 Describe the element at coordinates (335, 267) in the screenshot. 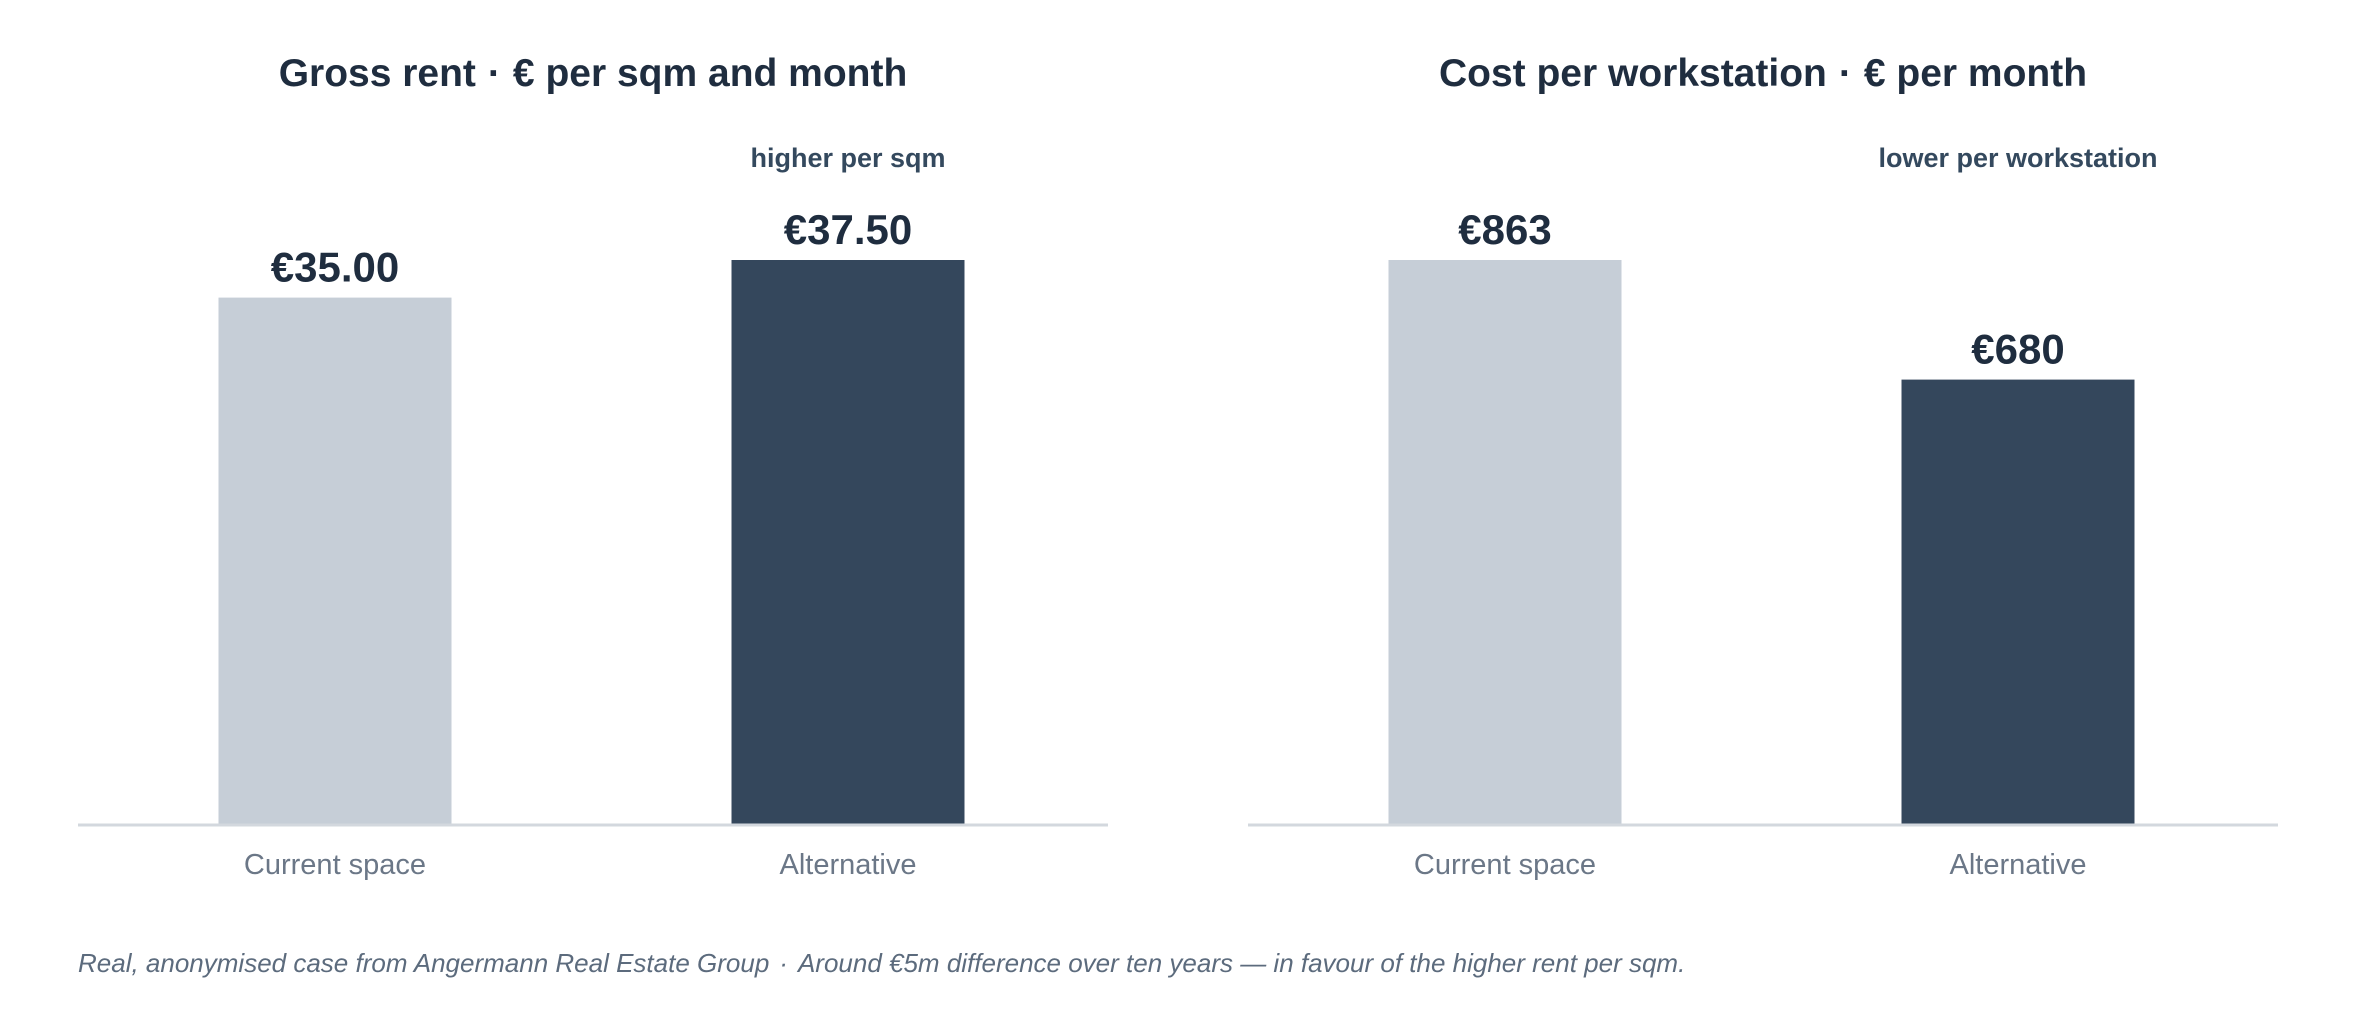

I see `value-label: €35.00` at that location.